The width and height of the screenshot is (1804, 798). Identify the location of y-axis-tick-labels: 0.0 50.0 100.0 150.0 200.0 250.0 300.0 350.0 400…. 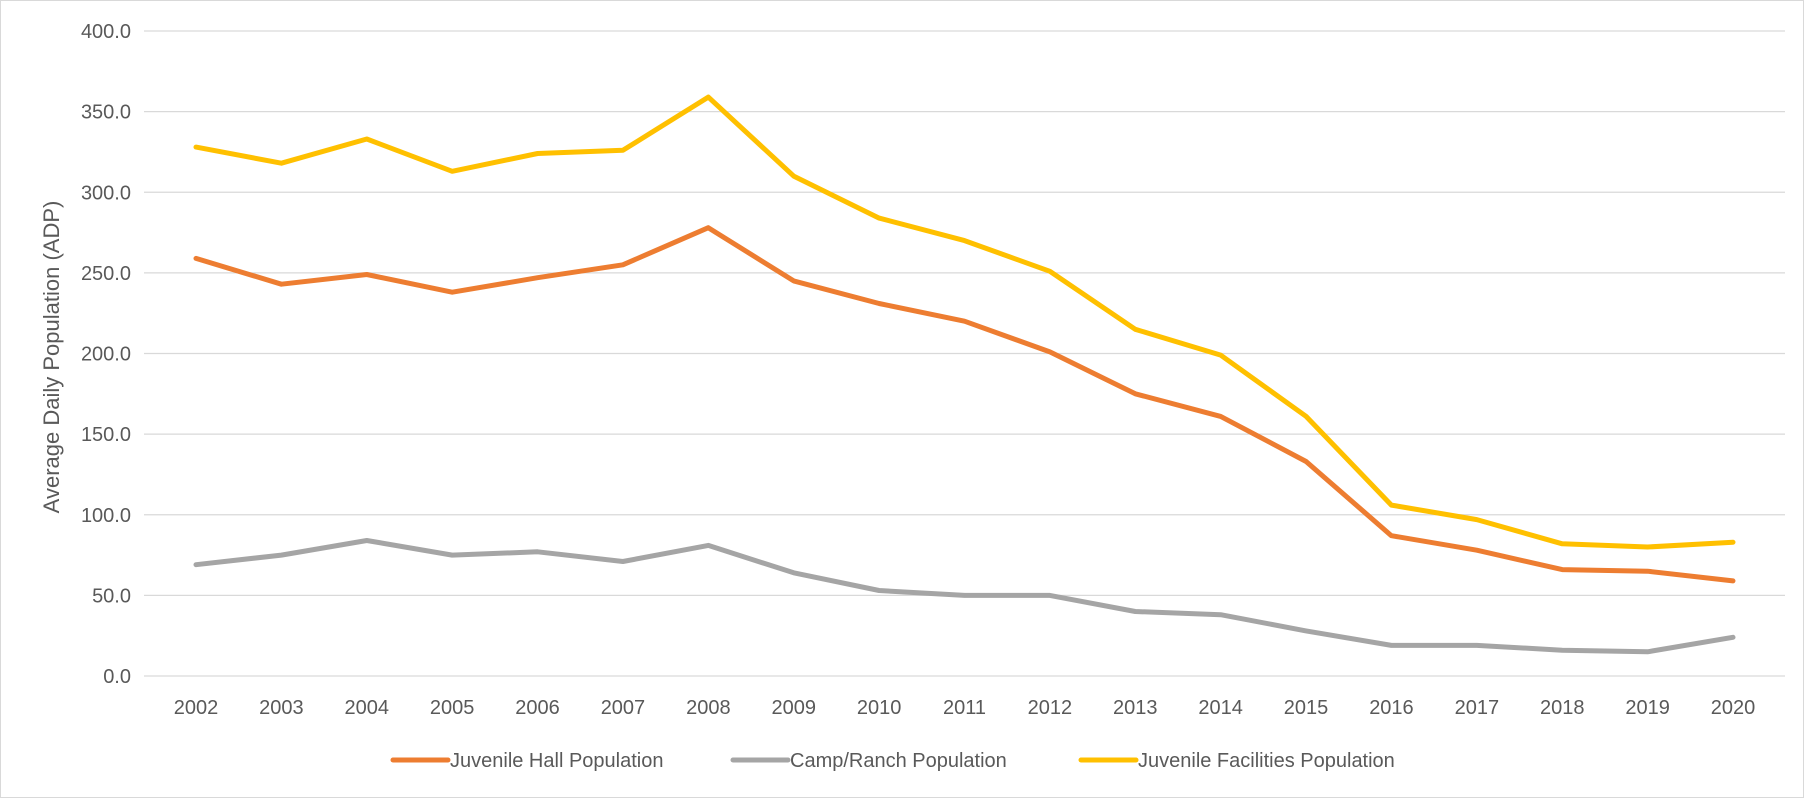
(106, 354).